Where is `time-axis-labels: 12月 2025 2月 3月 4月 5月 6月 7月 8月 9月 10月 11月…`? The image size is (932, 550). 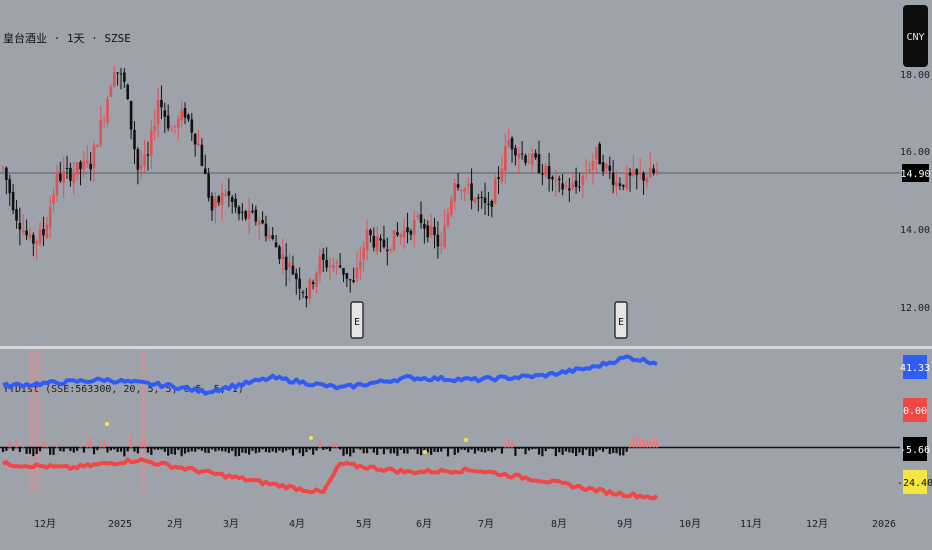
time-axis-labels: 12月 2025 2月 3月 4月 5月 6月 7月 8月 9月 10月 11月… is located at coordinates (465, 524).